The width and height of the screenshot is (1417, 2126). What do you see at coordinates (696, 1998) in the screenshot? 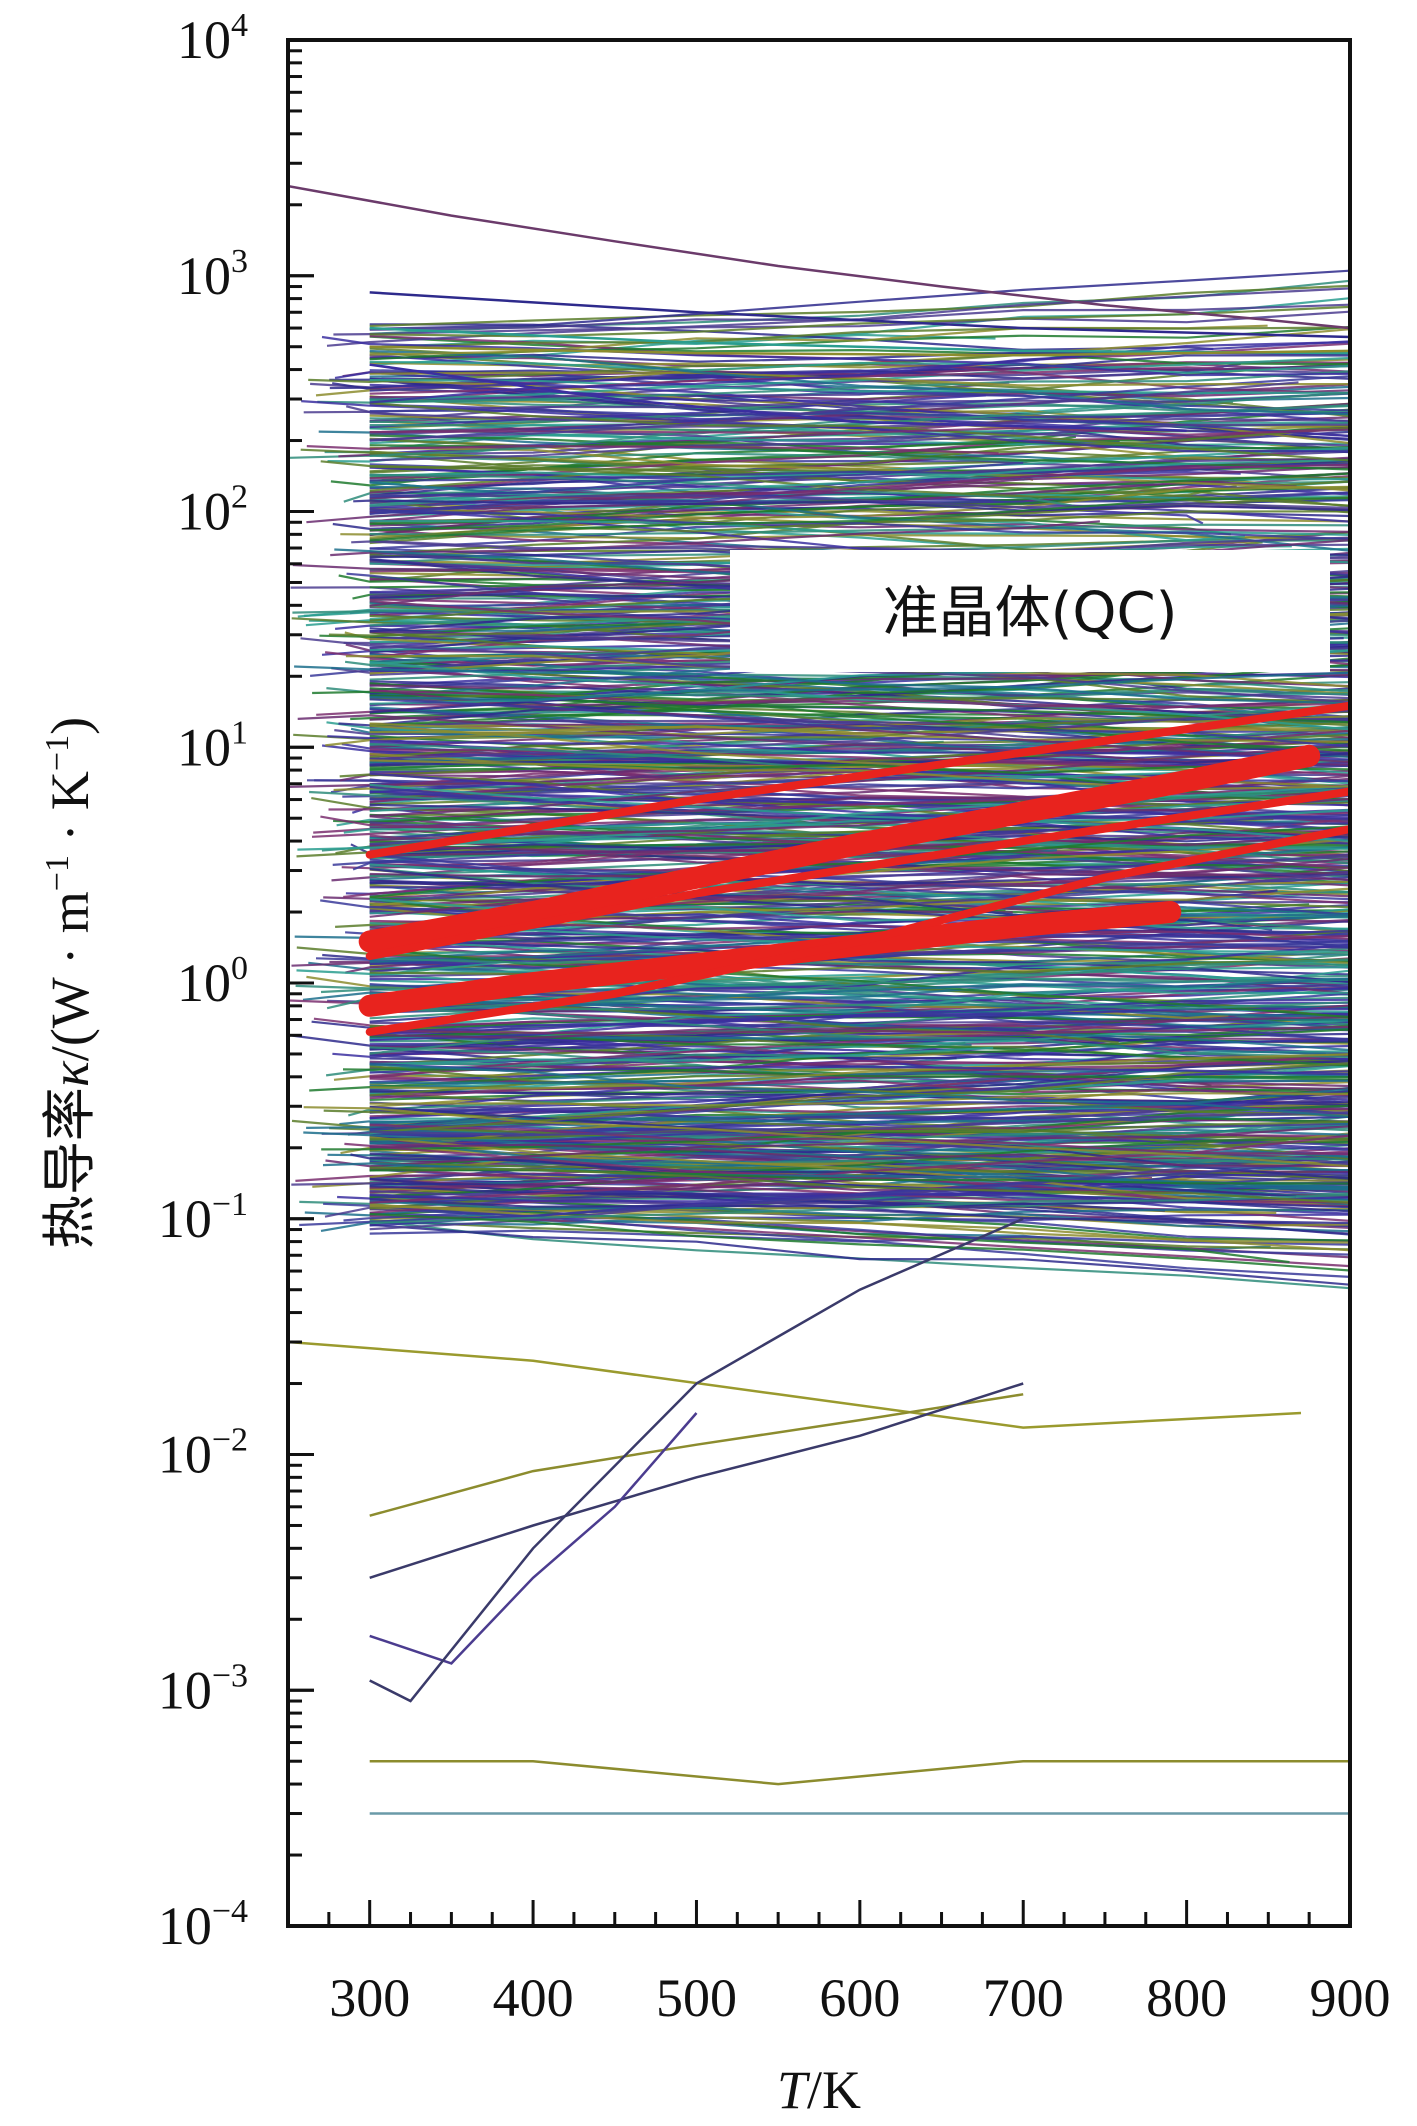
I see `x-tick-label: 500` at bounding box center [696, 1998].